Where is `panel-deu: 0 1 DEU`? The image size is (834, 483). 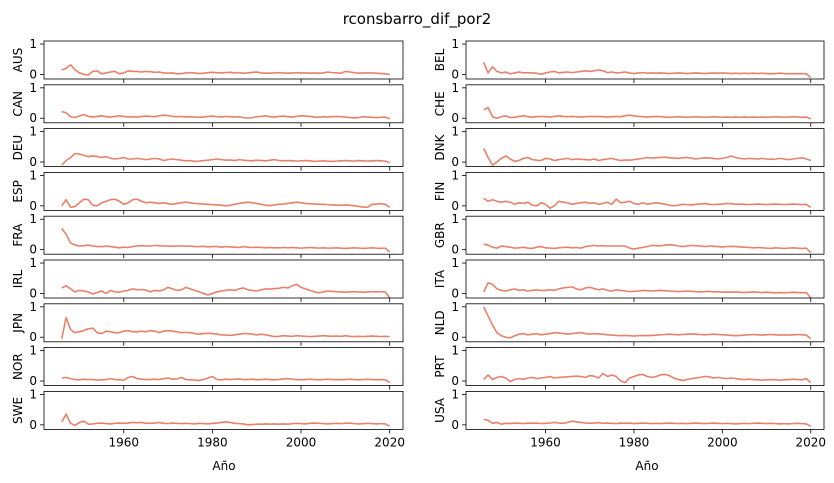 panel-deu: 0 1 DEU is located at coordinates (207, 148).